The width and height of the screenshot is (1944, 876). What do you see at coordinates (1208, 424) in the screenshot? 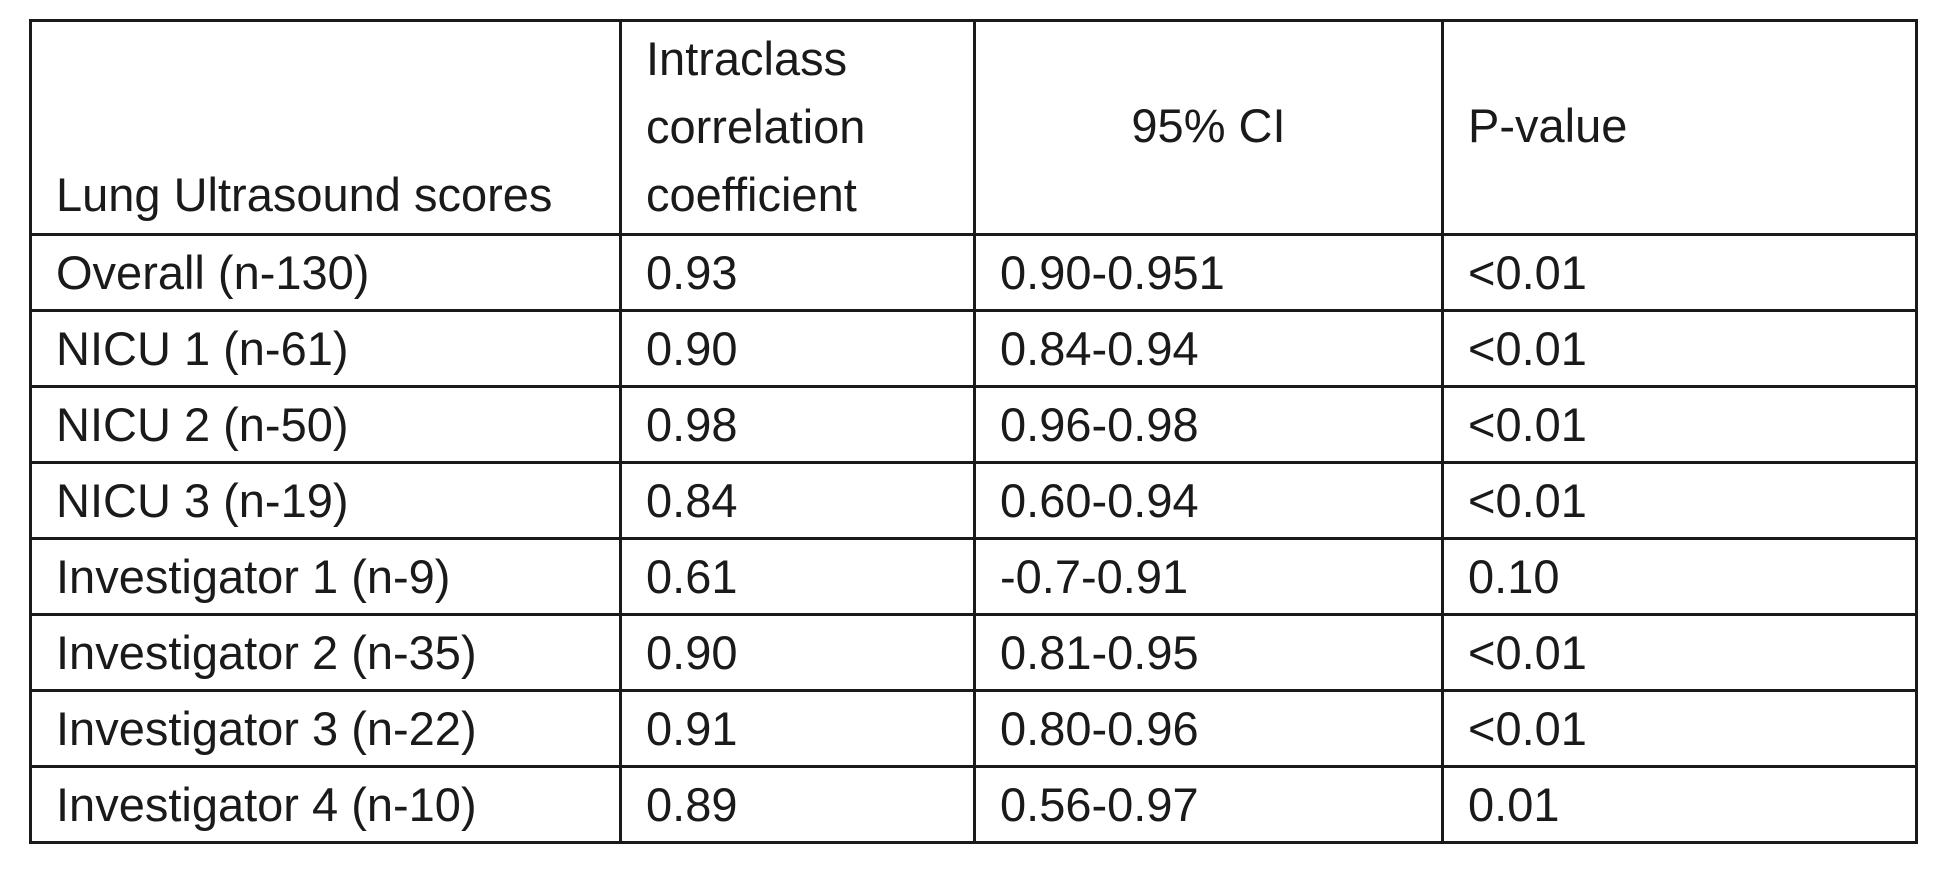
I see `cell-ci: 0.96-0.98` at bounding box center [1208, 424].